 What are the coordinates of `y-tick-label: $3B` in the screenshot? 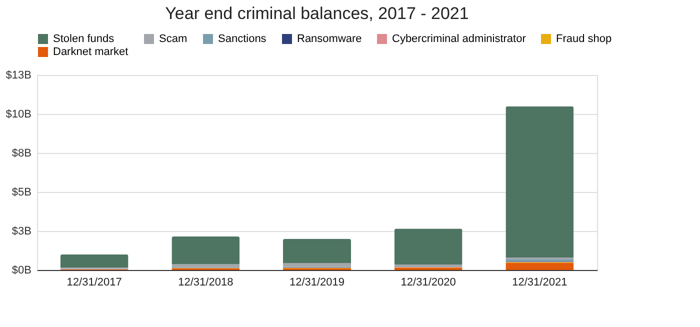 It's located at (22, 232).